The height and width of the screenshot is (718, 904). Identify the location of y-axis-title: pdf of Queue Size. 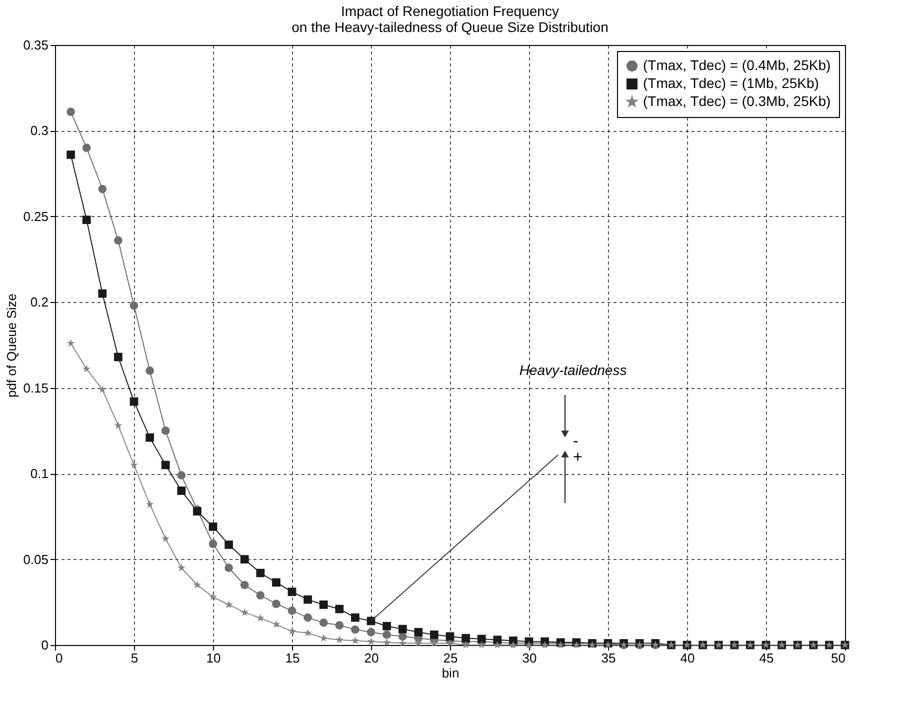
(12, 345).